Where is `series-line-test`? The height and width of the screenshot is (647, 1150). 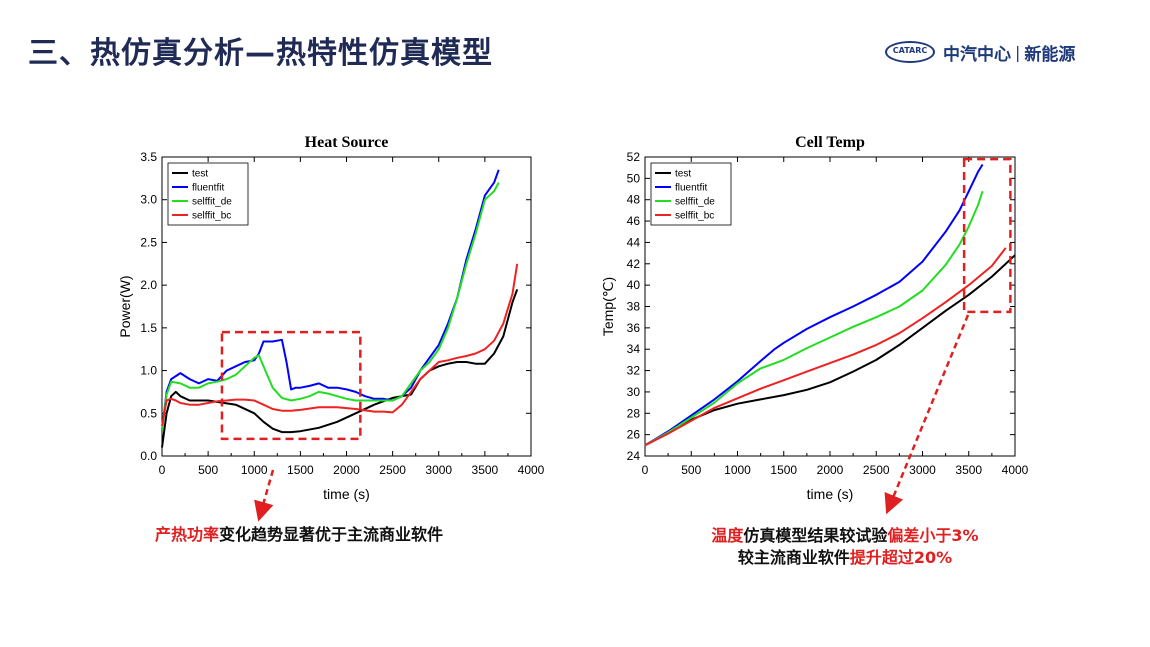
series-line-test is located at coordinates (340, 368).